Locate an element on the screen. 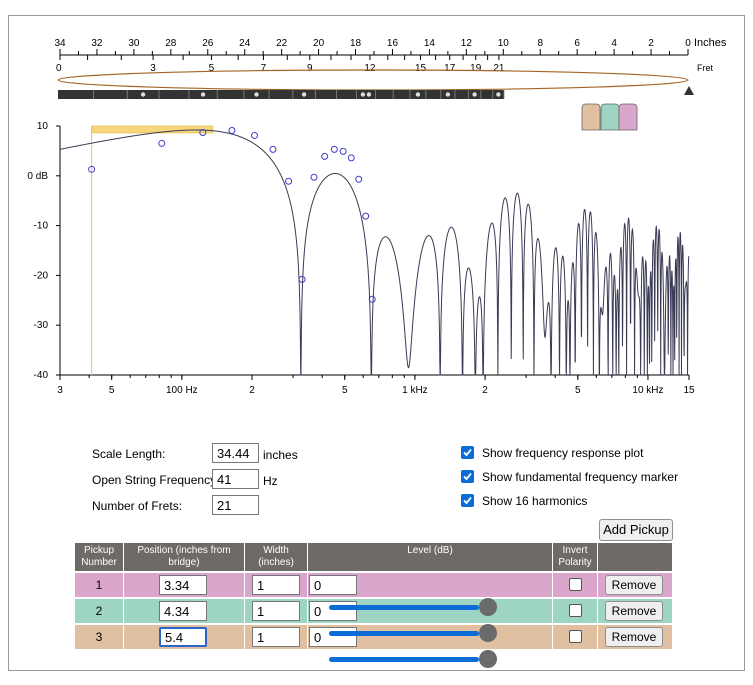 This screenshot has width=753, height=685. show-response-checkbox is located at coordinates (467, 452).